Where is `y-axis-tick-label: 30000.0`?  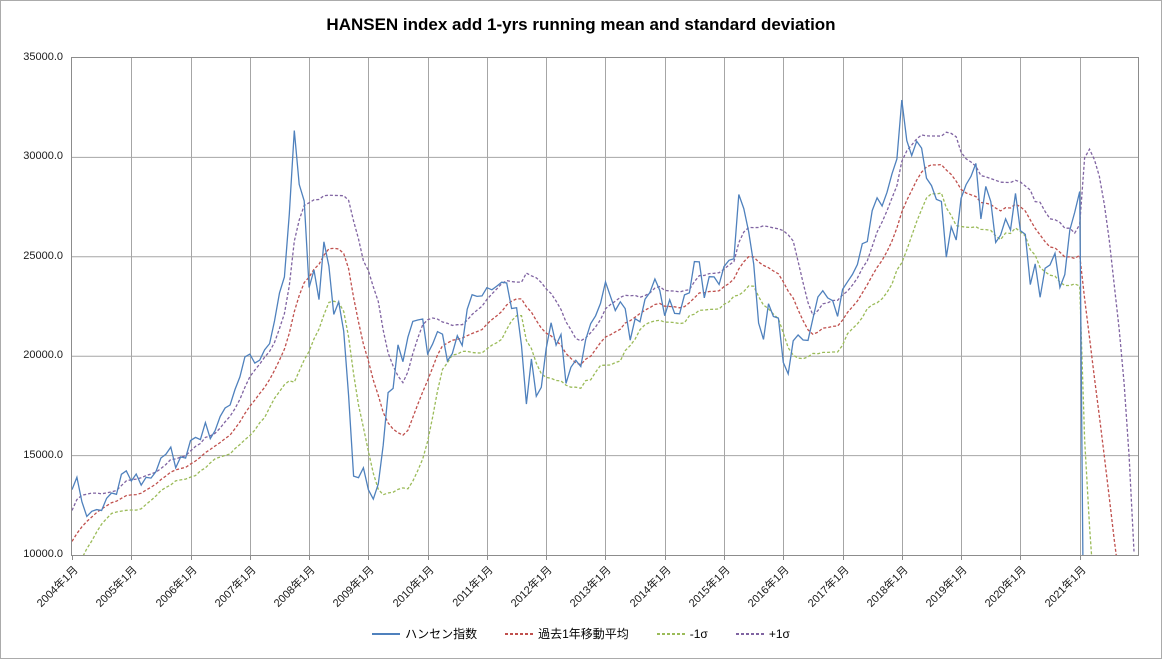
y-axis-tick-label: 30000.0 is located at coordinates (43, 156).